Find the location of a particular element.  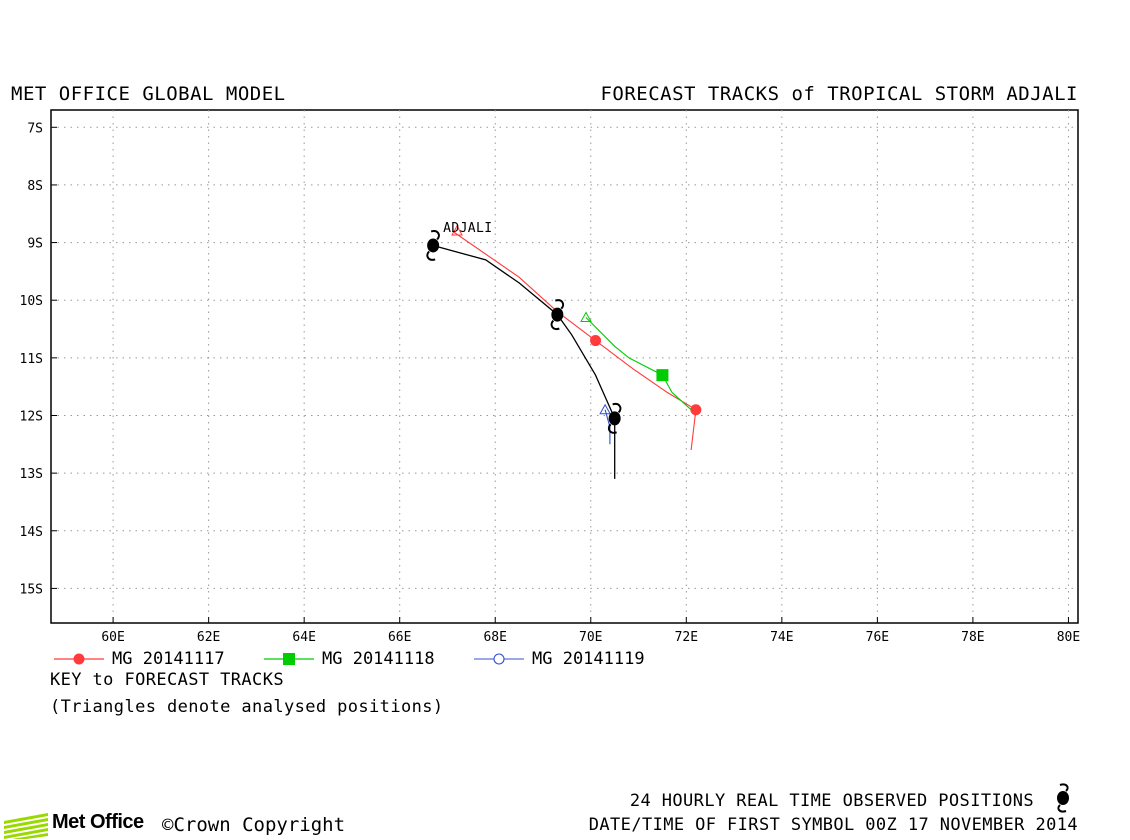

observed-track is located at coordinates (524, 361).